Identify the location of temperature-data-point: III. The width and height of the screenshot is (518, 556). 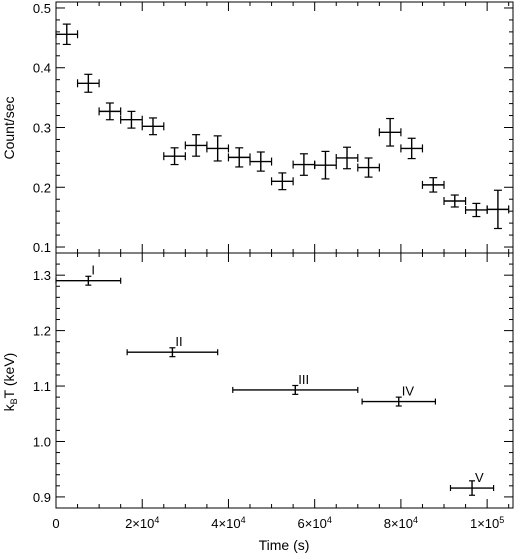
(295, 383).